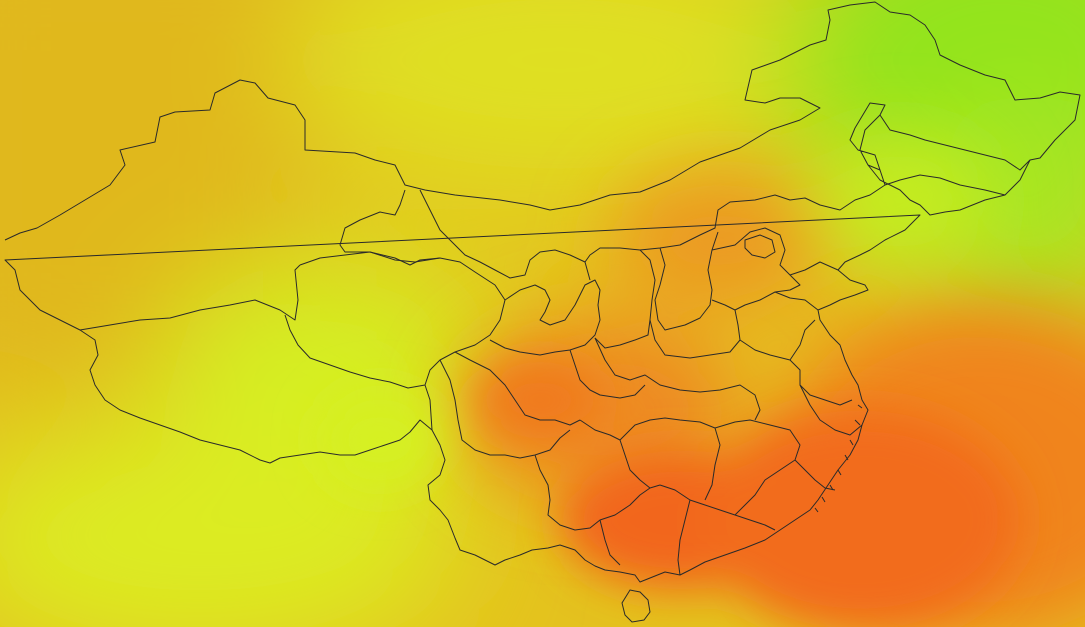 The image size is (1085, 627). Describe the element at coordinates (838, 458) in the screenshot. I see `coastal-islands` at that location.